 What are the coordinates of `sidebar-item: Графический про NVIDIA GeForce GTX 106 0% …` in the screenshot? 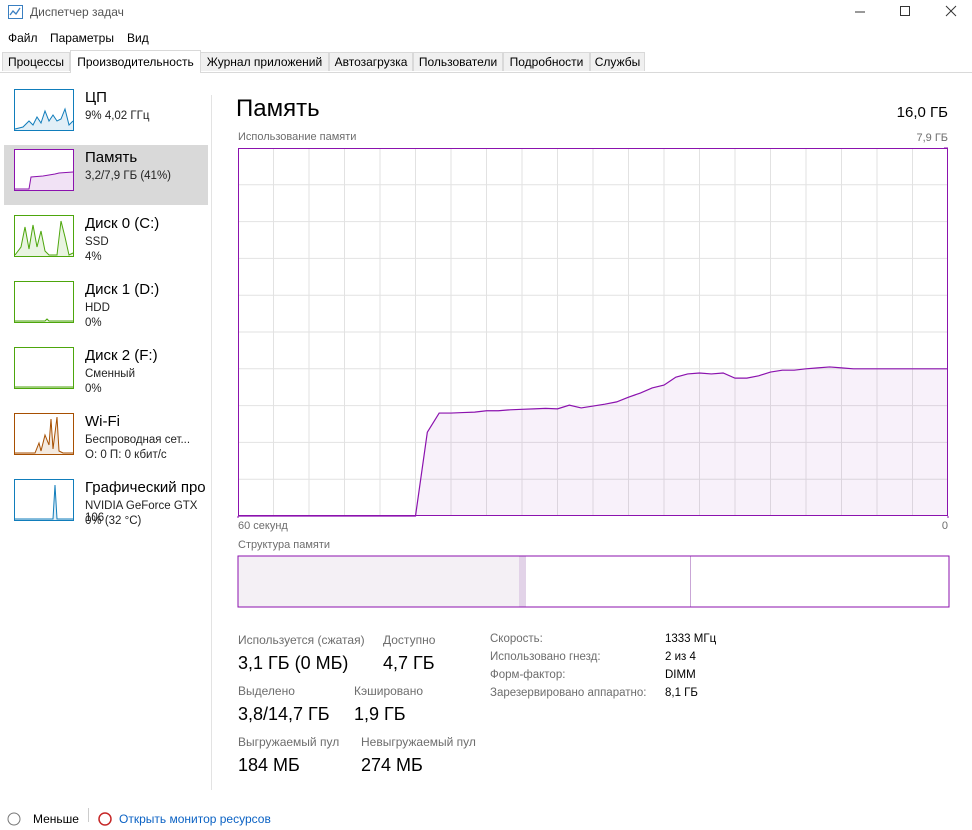 It's located at (106, 505).